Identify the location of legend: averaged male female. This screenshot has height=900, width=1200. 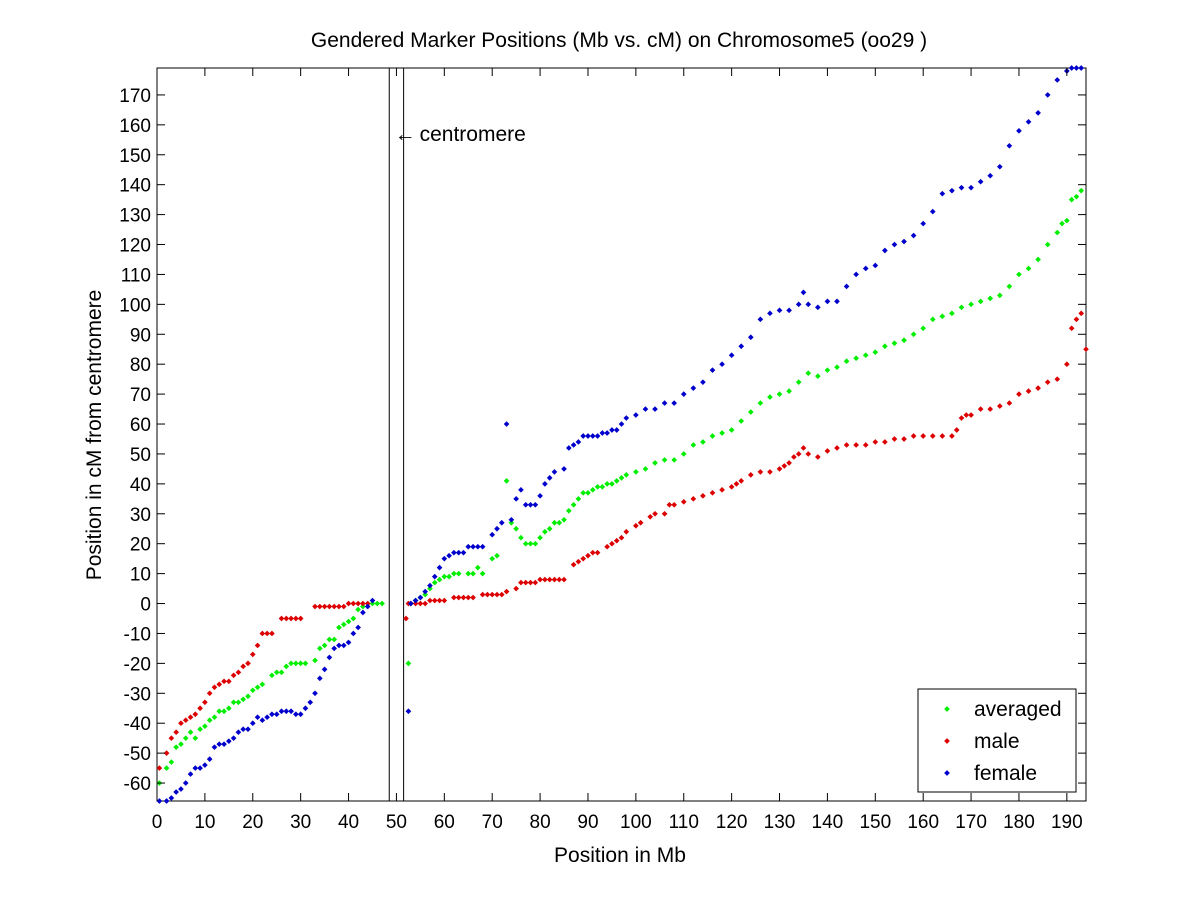
(997, 740).